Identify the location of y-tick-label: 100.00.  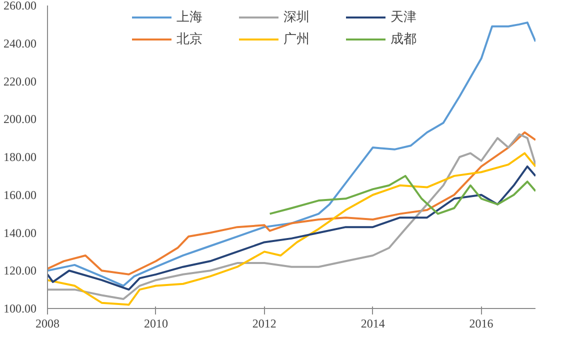
(20, 309).